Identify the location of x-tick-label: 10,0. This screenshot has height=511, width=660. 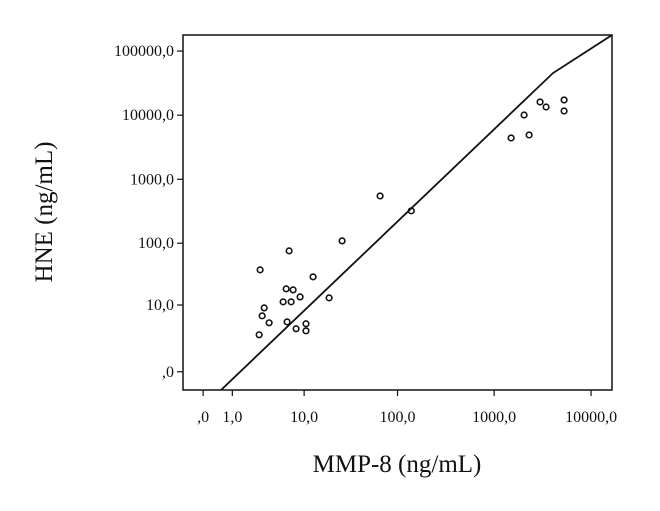
(304, 417).